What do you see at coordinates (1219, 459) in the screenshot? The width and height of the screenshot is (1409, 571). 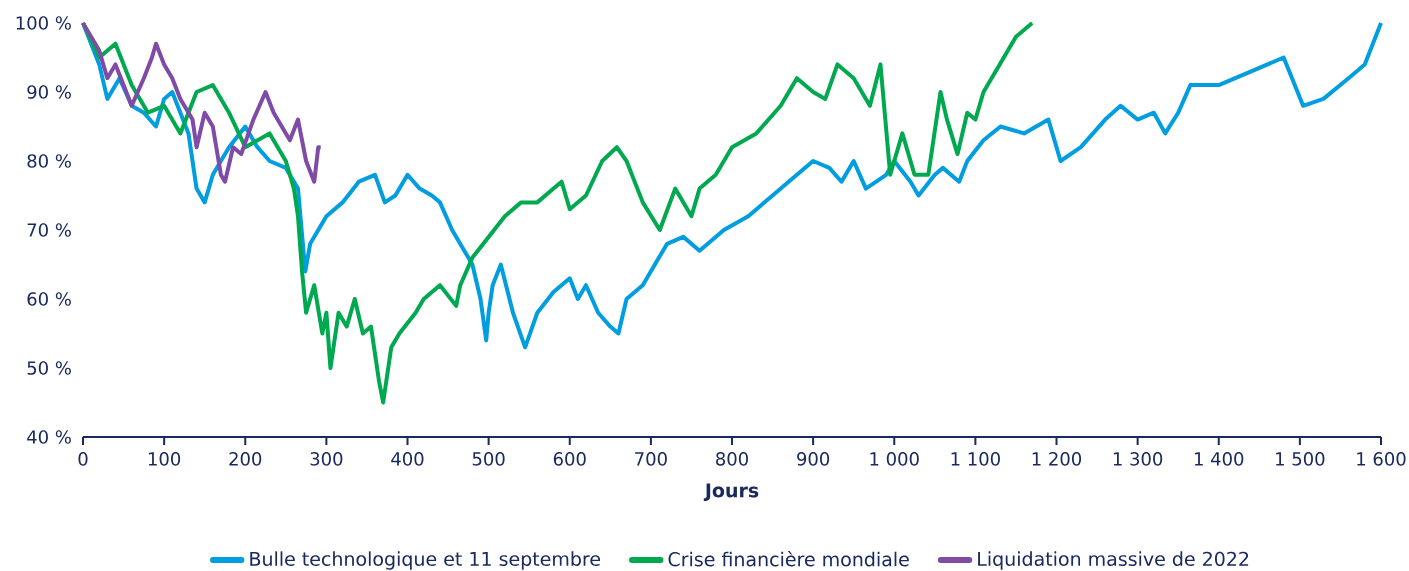 I see `x-tick-label: 1 400` at bounding box center [1219, 459].